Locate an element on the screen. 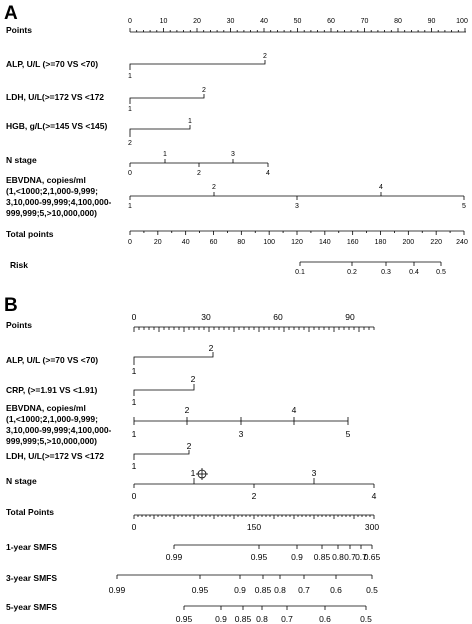 The image size is (472, 624). a-points-tick: 50 is located at coordinates (298, 21).